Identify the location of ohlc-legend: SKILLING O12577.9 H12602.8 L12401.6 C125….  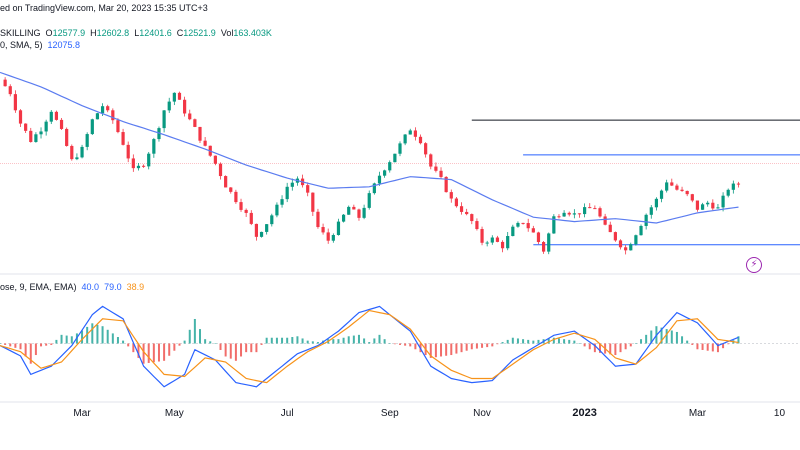
(136, 33).